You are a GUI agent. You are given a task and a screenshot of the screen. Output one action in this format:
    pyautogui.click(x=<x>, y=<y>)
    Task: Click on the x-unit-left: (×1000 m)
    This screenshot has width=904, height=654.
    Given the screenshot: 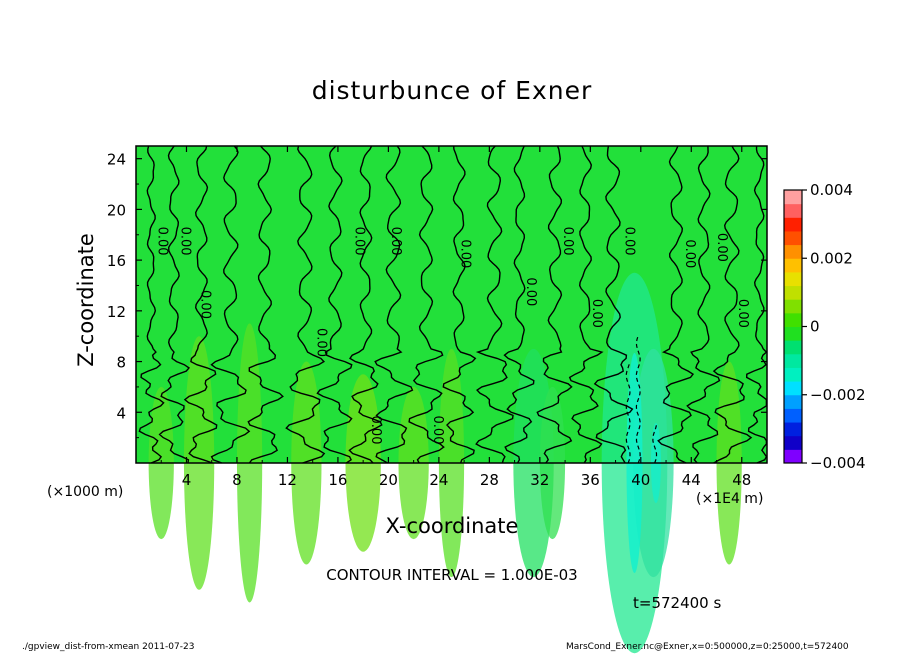 What is the action you would take?
    pyautogui.click(x=85, y=492)
    